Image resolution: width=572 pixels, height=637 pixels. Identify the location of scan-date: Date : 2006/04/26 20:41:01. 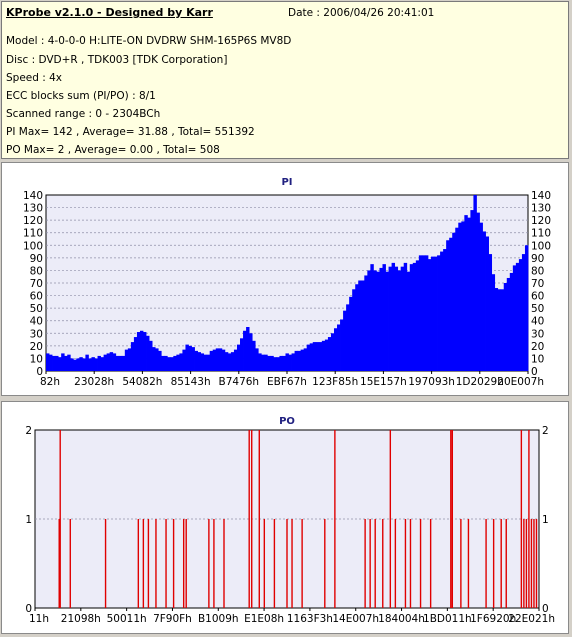
(361, 13).